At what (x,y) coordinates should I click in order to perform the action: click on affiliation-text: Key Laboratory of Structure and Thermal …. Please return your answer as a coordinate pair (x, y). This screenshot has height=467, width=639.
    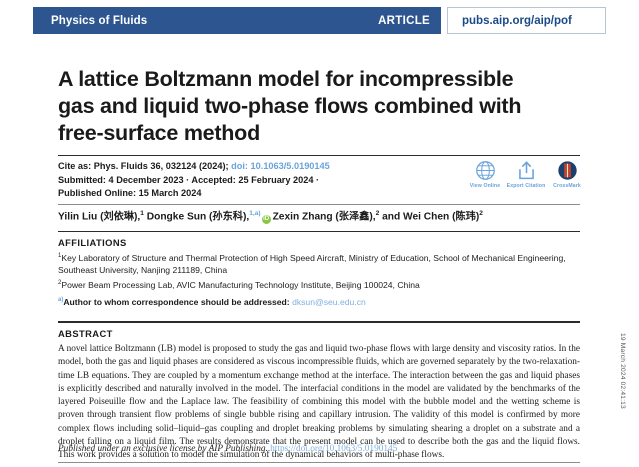
    Looking at the image, I should click on (312, 264).